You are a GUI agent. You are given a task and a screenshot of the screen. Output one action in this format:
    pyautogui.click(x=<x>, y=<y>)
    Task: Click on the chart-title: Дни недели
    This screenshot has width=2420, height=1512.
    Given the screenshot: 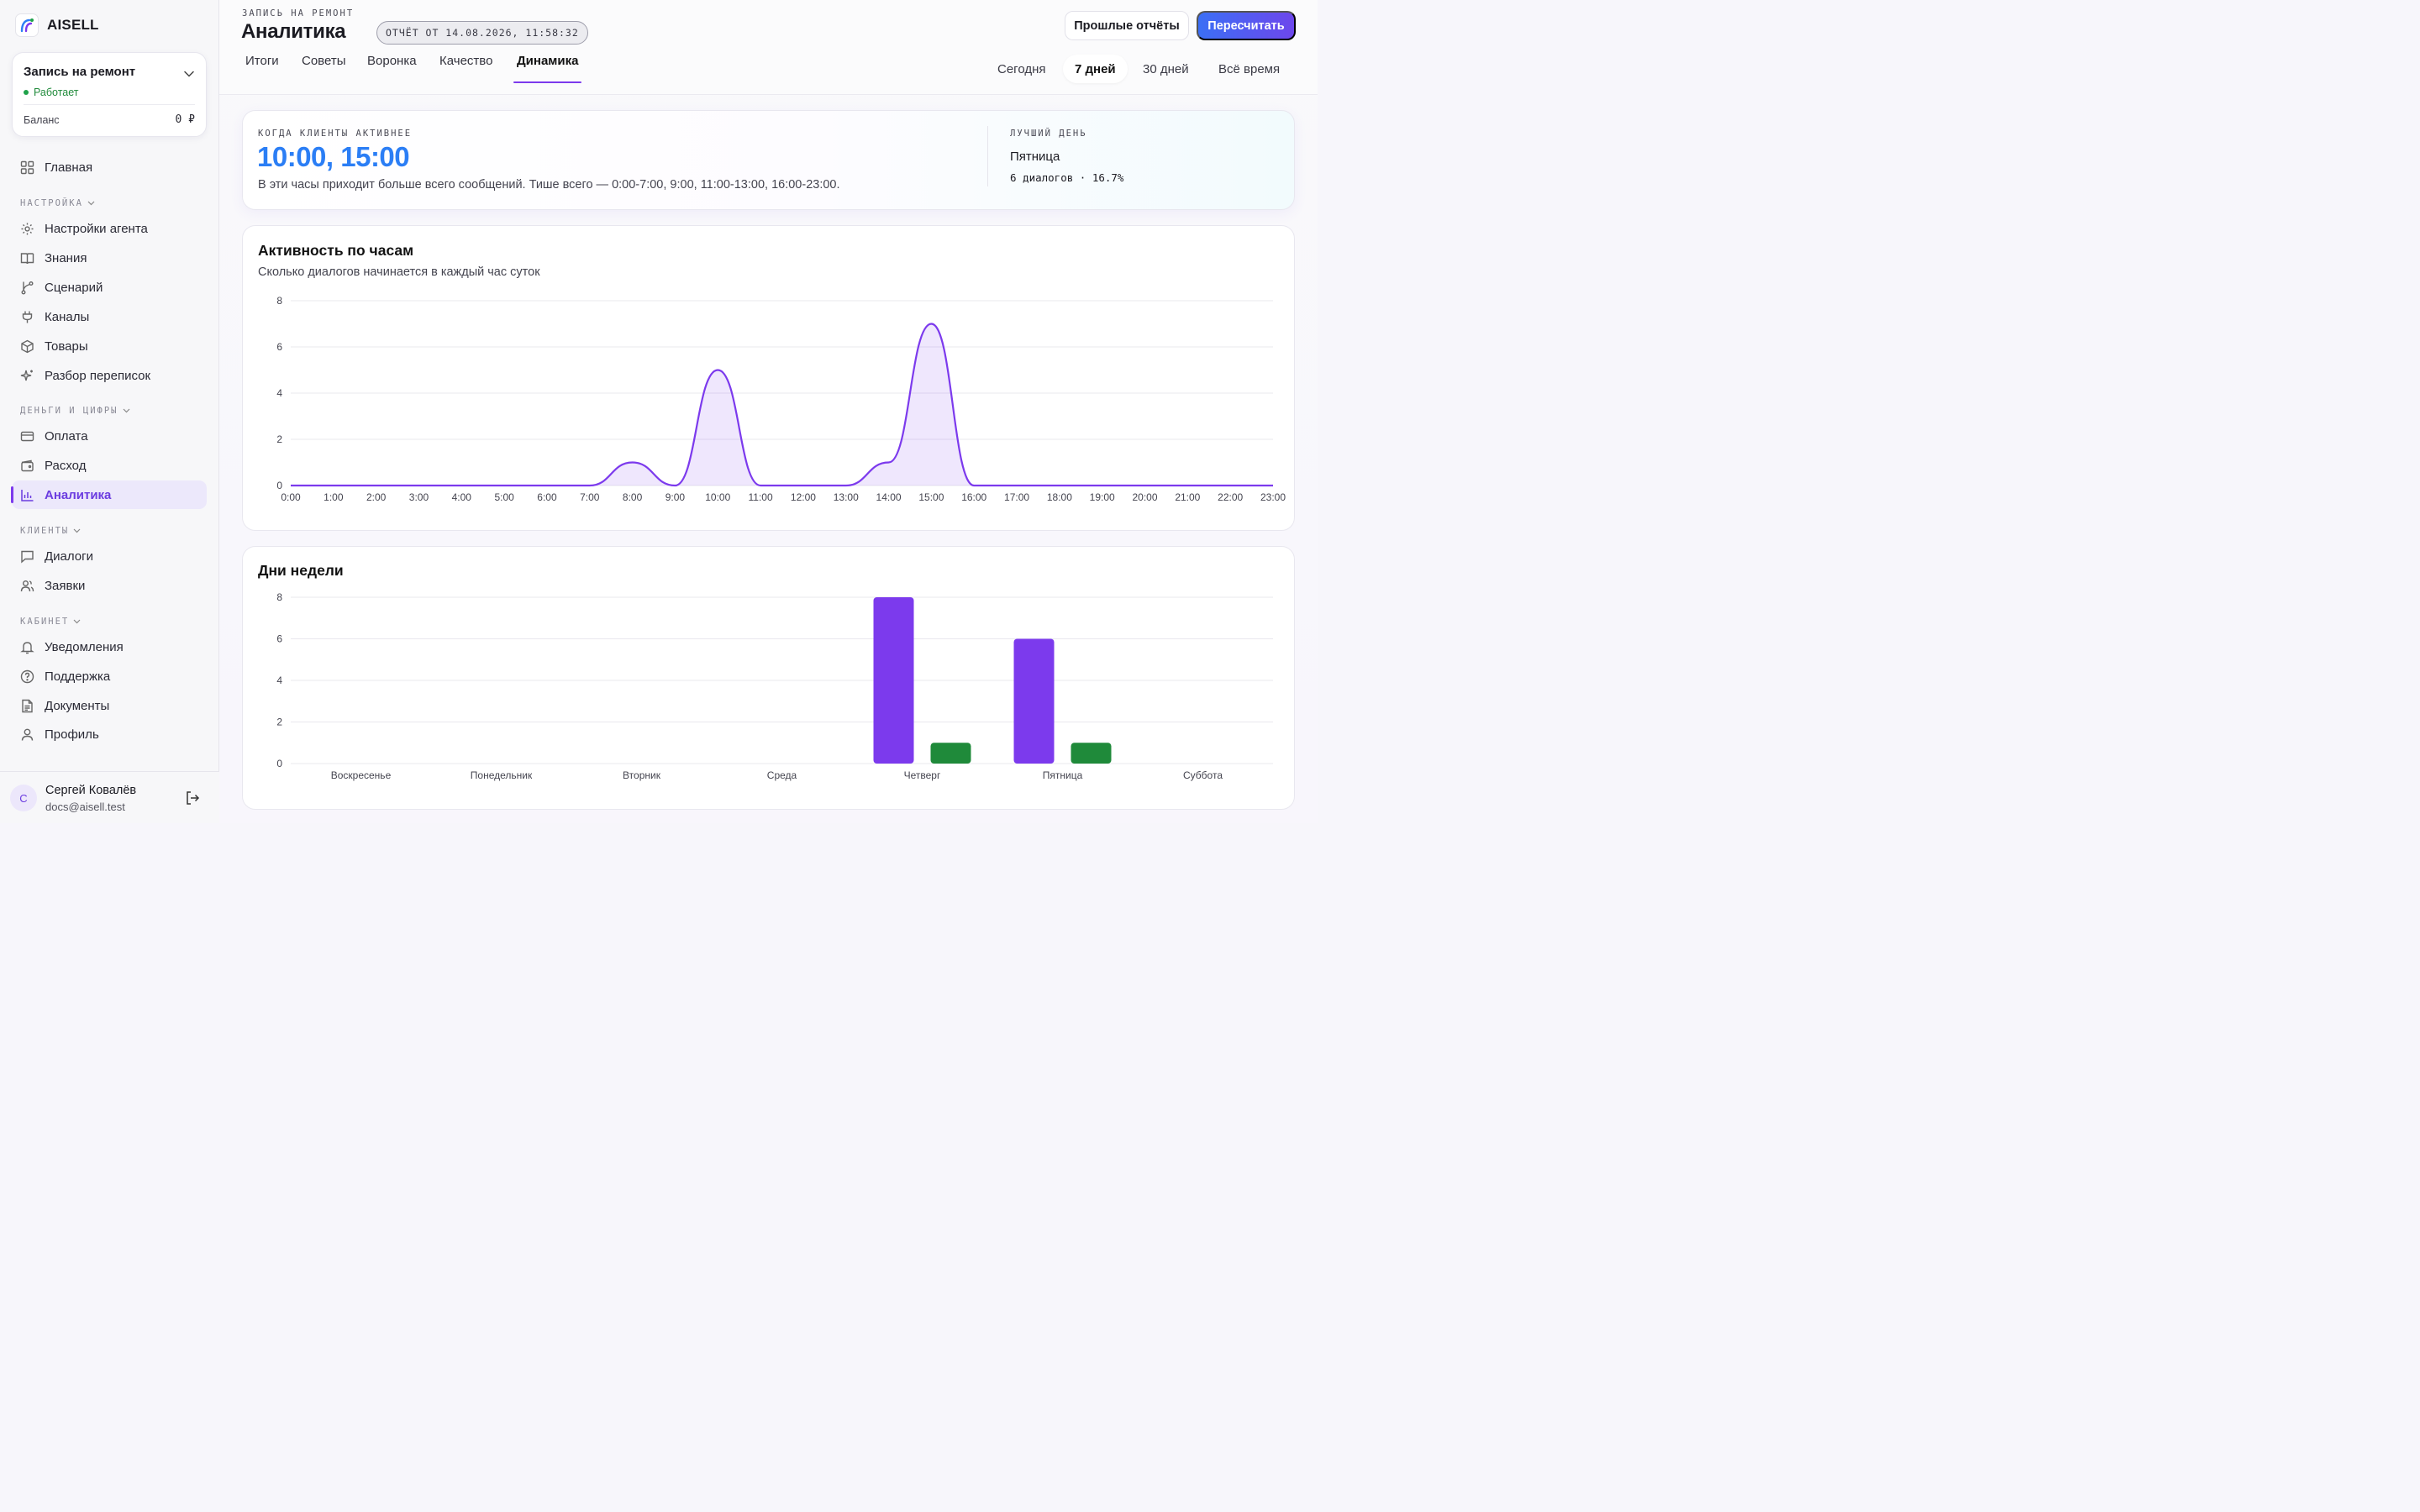 What is the action you would take?
    pyautogui.click(x=301, y=570)
    